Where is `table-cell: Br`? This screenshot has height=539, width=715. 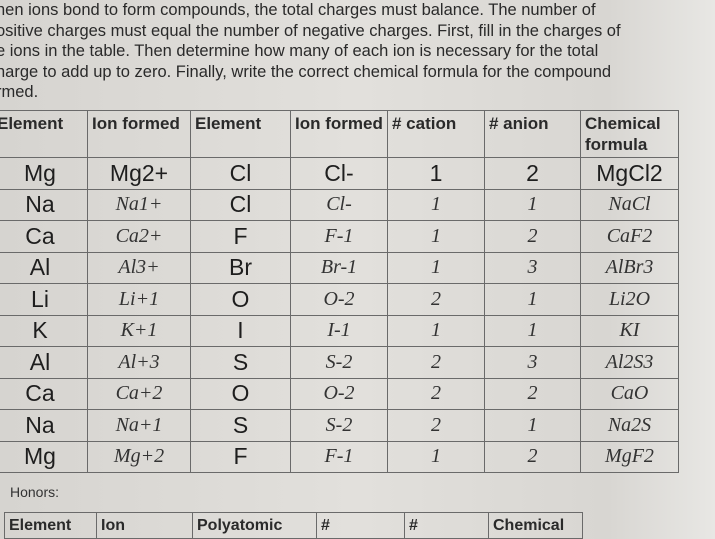 table-cell: Br is located at coordinates (240, 267).